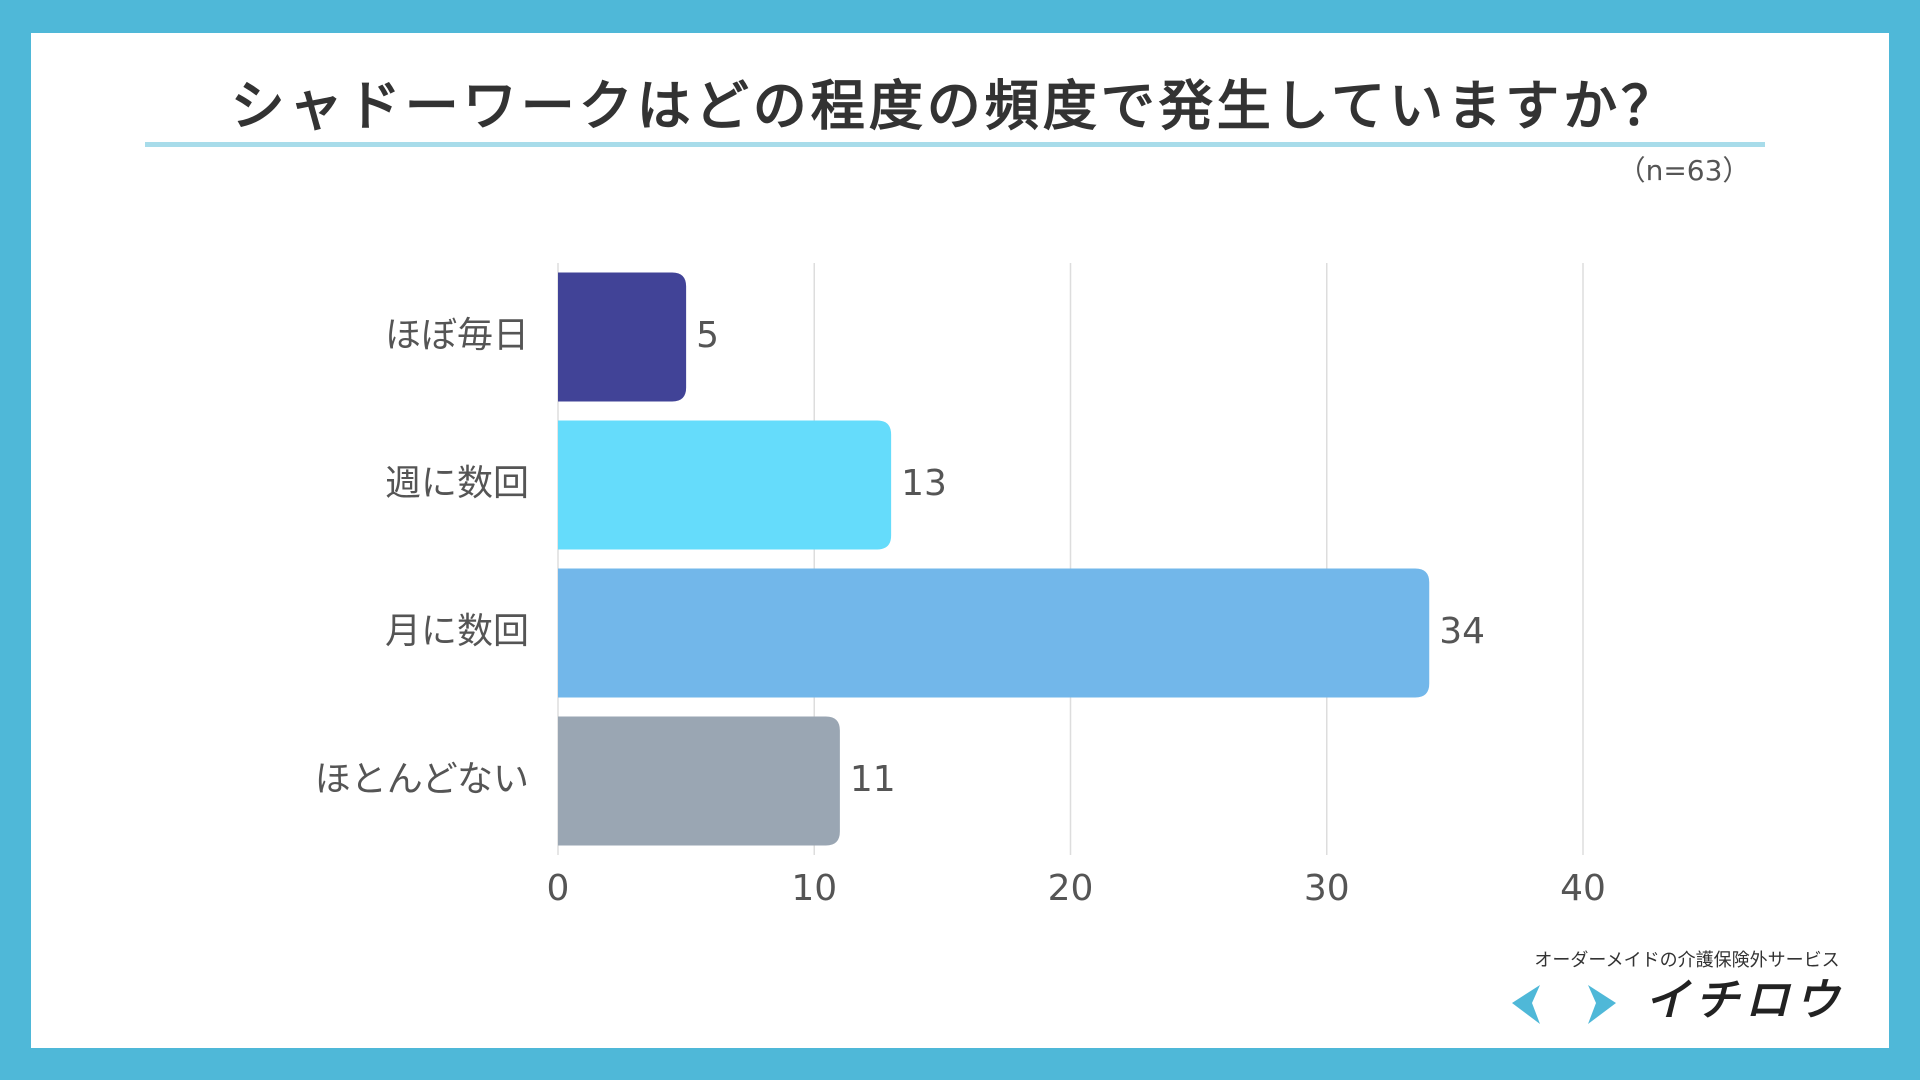 This screenshot has width=1920, height=1080. Describe the element at coordinates (955, 144) in the screenshot. I see `title-underline` at that location.